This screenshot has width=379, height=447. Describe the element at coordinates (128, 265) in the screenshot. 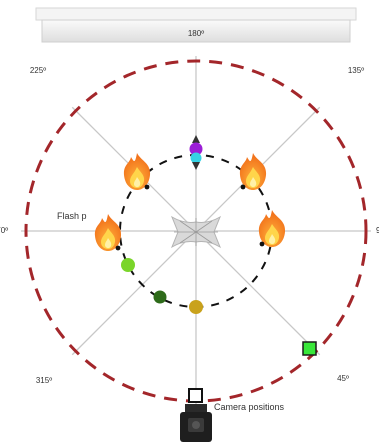

I see `camera-marker-light-green` at that location.